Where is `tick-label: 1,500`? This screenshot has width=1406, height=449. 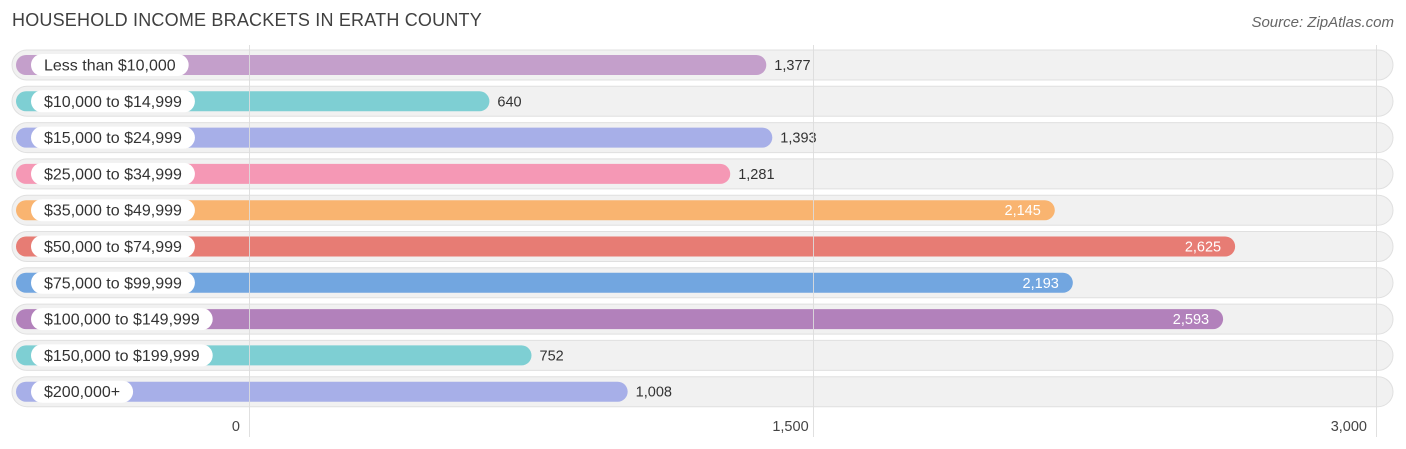
tick-label: 1,500 is located at coordinates (790, 427).